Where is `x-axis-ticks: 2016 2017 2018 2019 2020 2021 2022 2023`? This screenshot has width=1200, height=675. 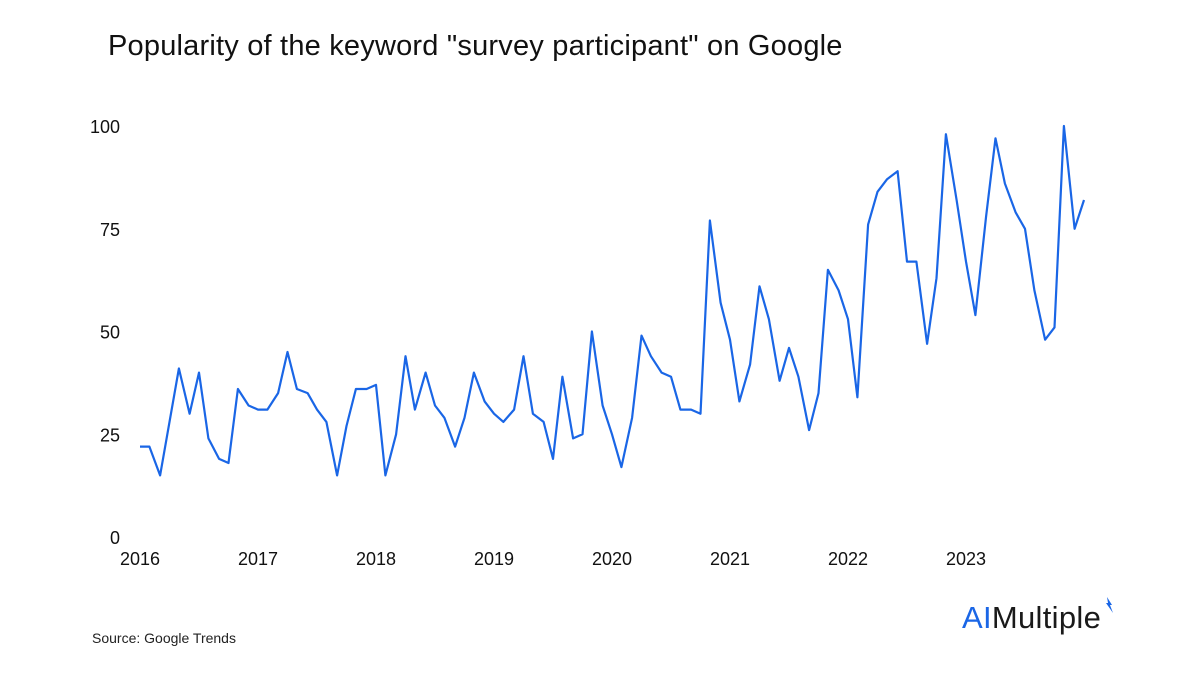
x-axis-ticks: 2016 2017 2018 2019 2020 2021 2022 2023 is located at coordinates (553, 559).